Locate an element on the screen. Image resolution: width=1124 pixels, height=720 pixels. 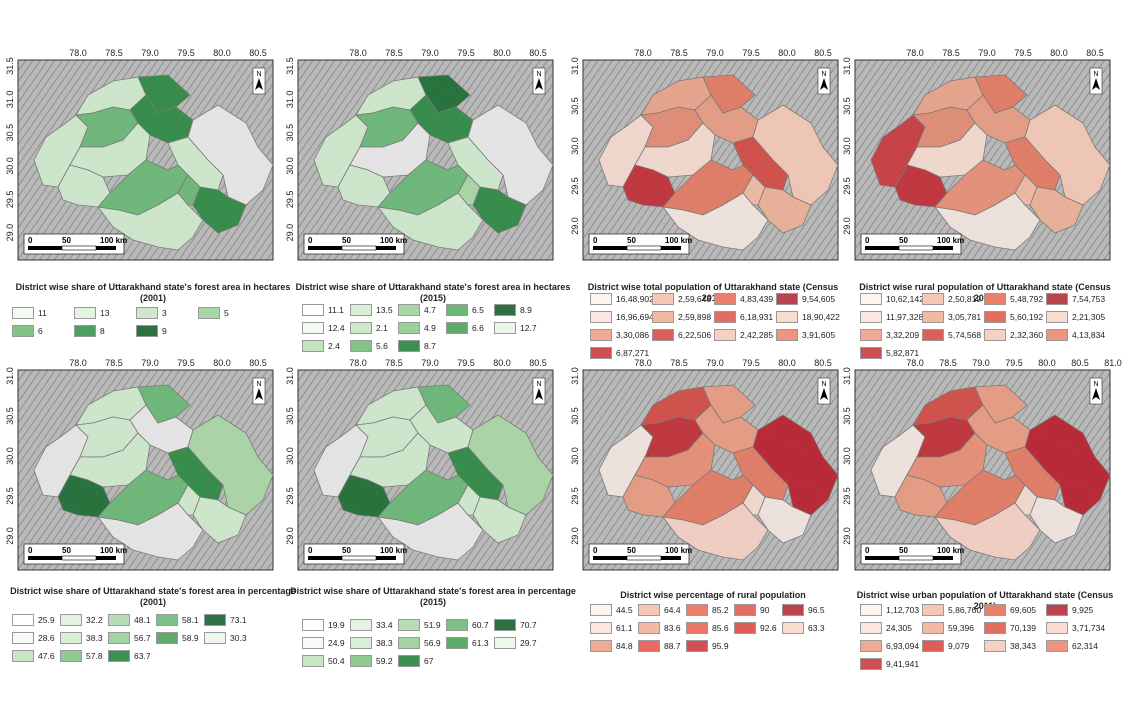
legend-label: 18,90,422 is located at coordinates (821, 317).